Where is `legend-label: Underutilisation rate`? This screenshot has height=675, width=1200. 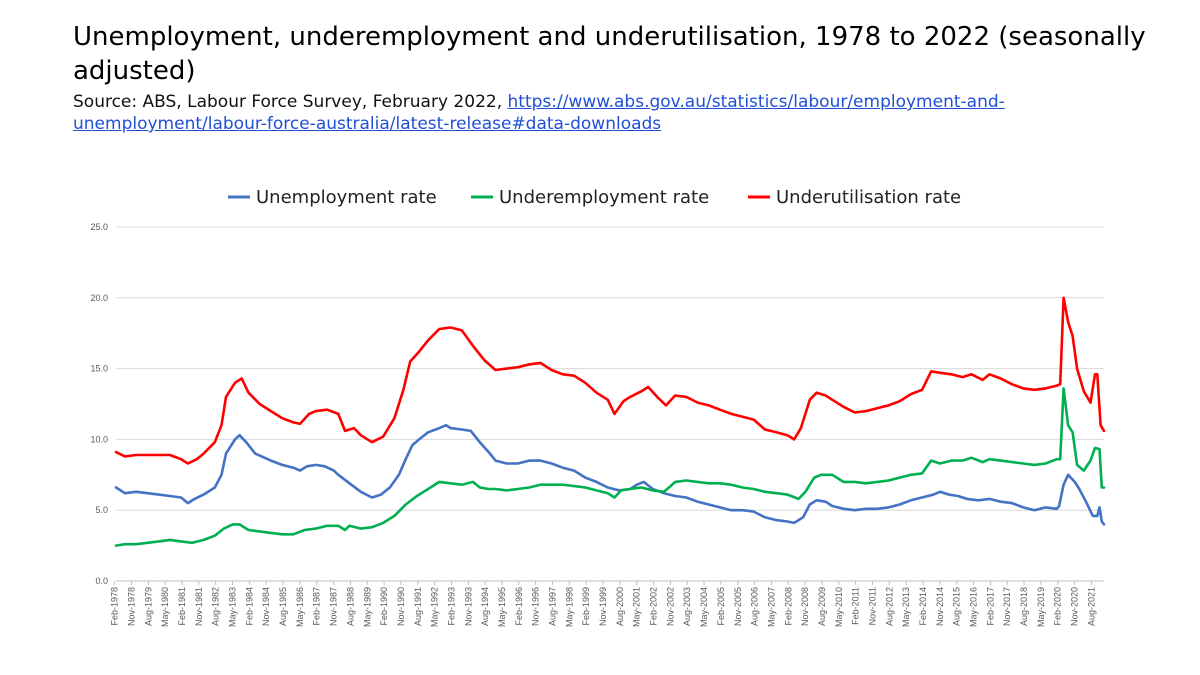 legend-label: Underutilisation rate is located at coordinates (868, 197).